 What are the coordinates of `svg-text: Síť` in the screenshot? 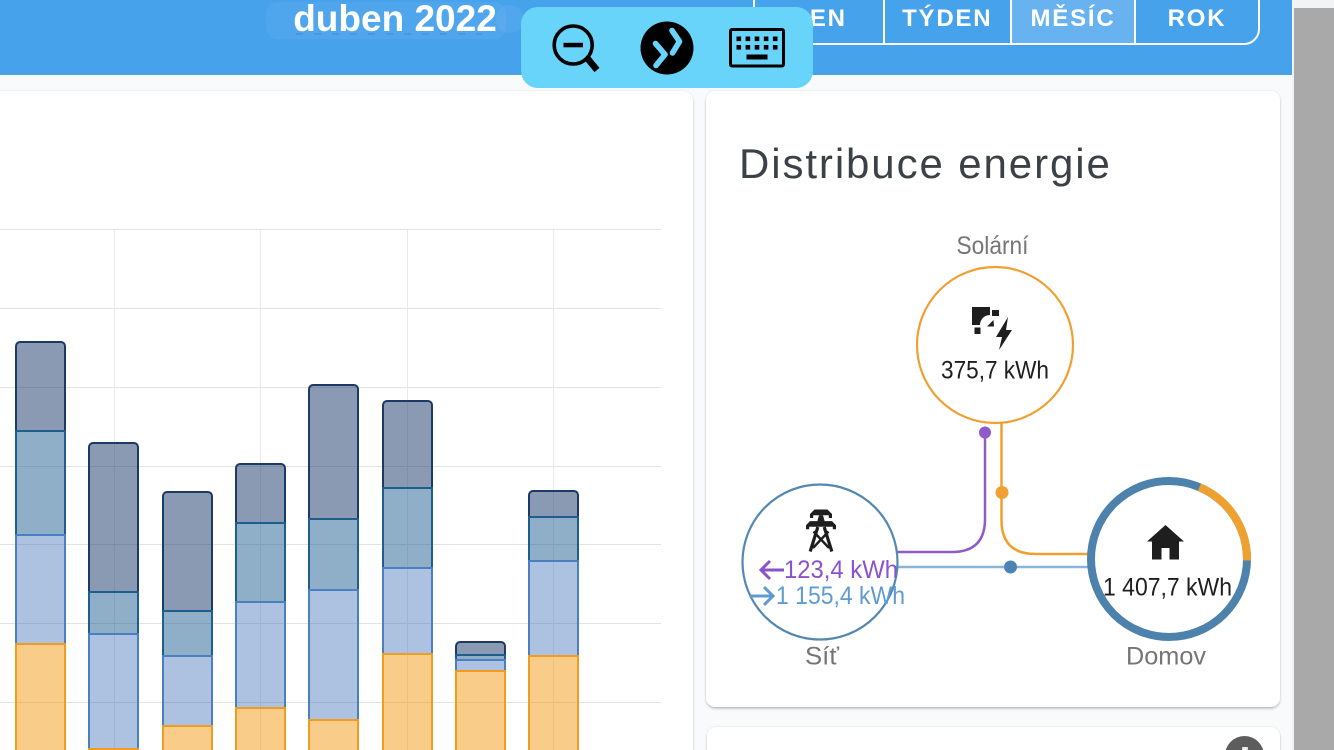 It's located at (822, 657).